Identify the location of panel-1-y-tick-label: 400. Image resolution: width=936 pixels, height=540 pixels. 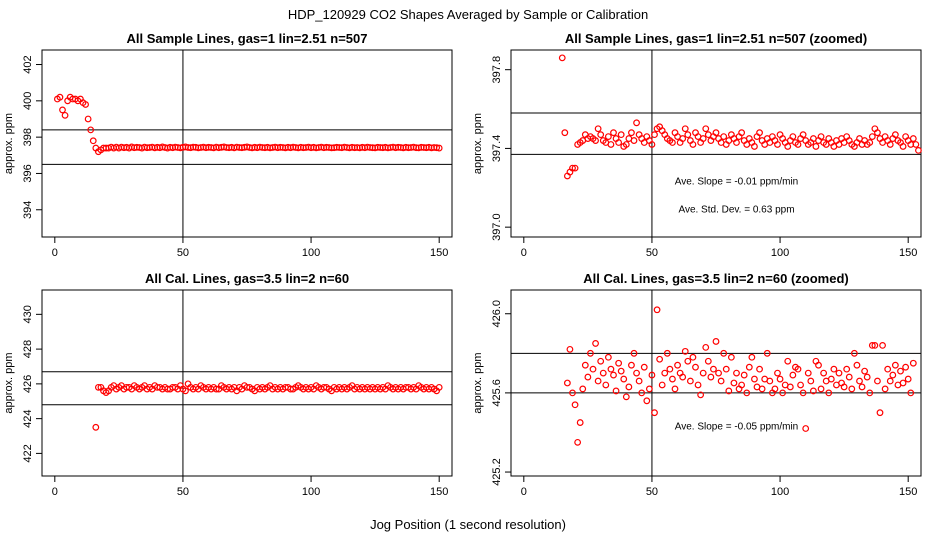
(28, 101).